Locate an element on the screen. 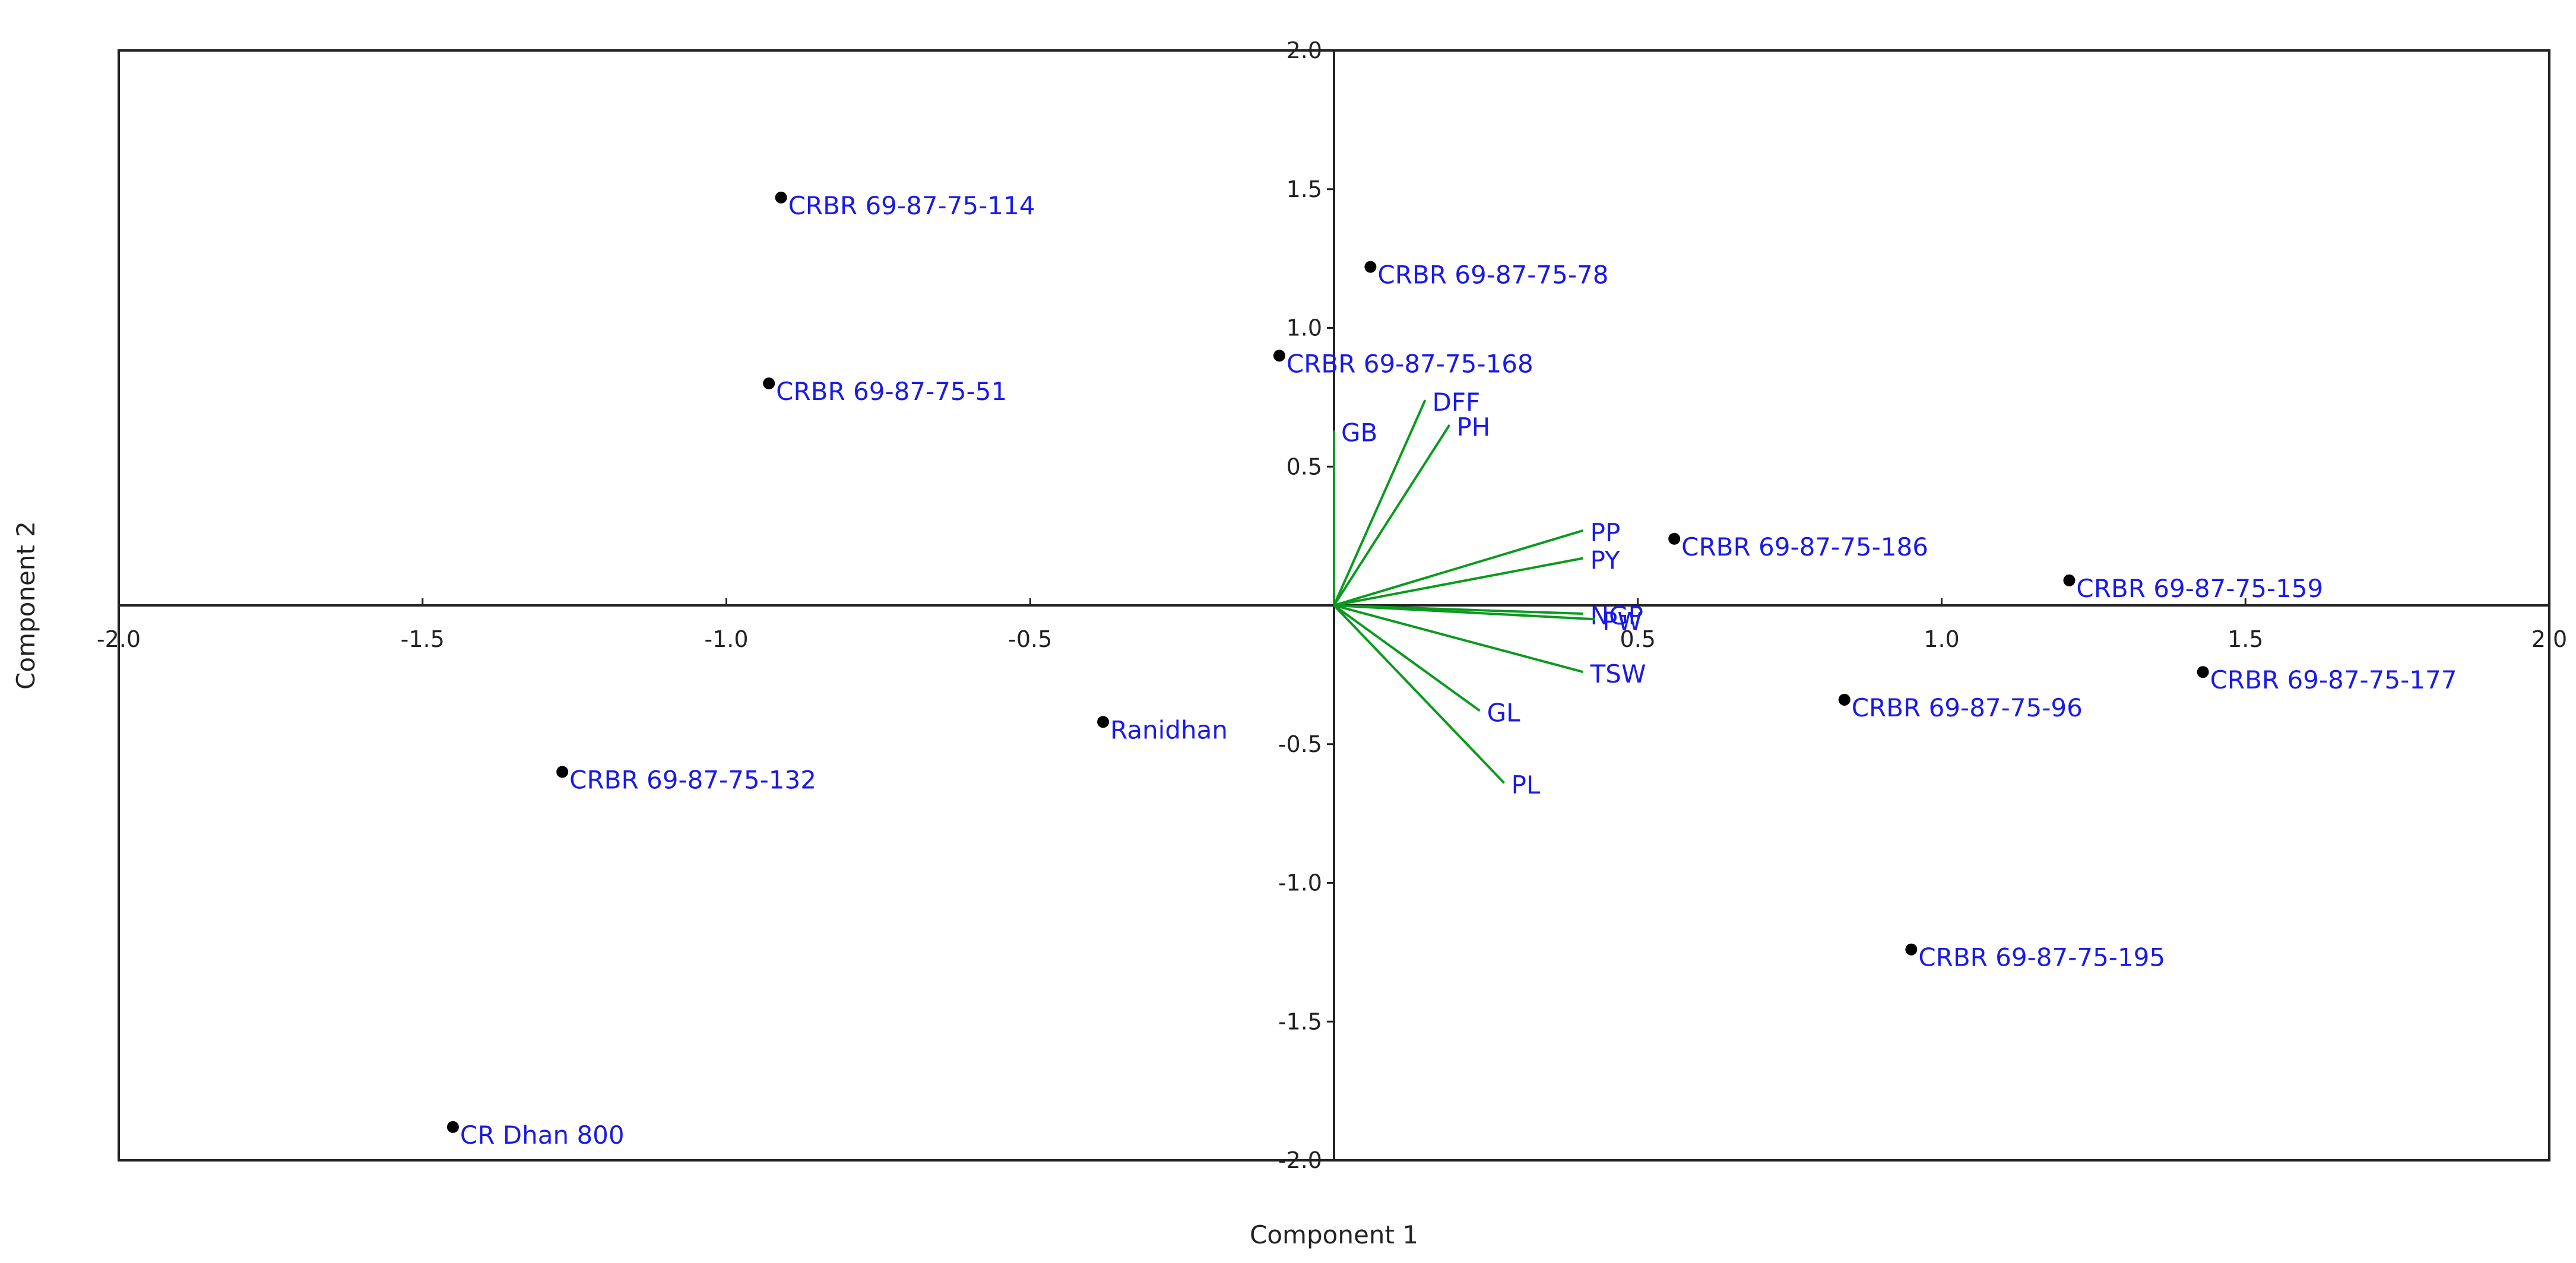 Image resolution: width=2576 pixels, height=1263 pixels. genotype-label: CRBR 69-87-75-78 is located at coordinates (1493, 275).